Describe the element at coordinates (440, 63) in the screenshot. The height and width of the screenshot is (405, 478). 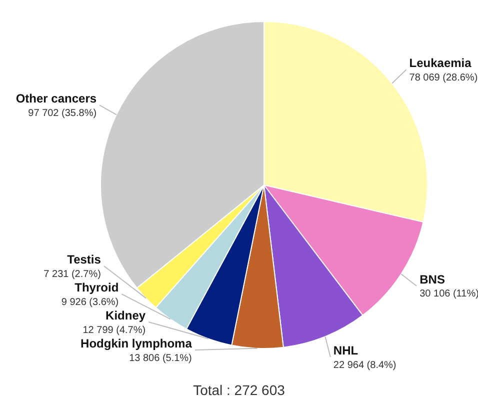
I see `slice-label: Leukaemia` at that location.